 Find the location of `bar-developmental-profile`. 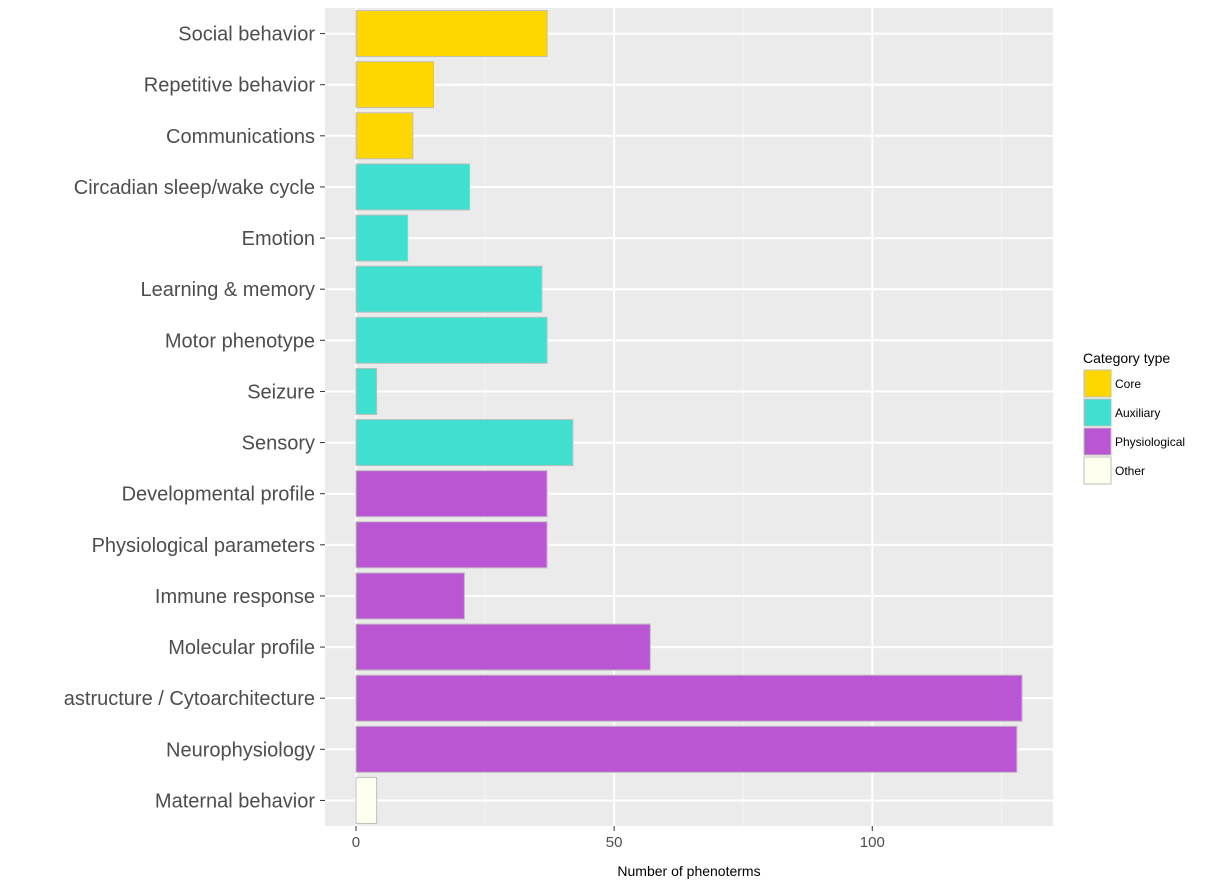

bar-developmental-profile is located at coordinates (451, 494).